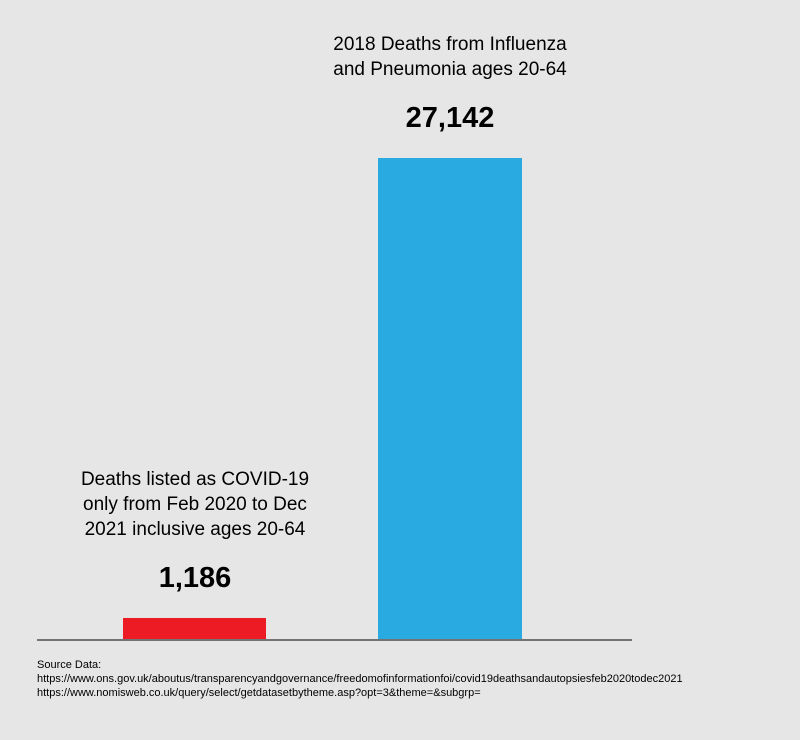  Describe the element at coordinates (194, 628) in the screenshot. I see `bar-covid-deaths` at that location.